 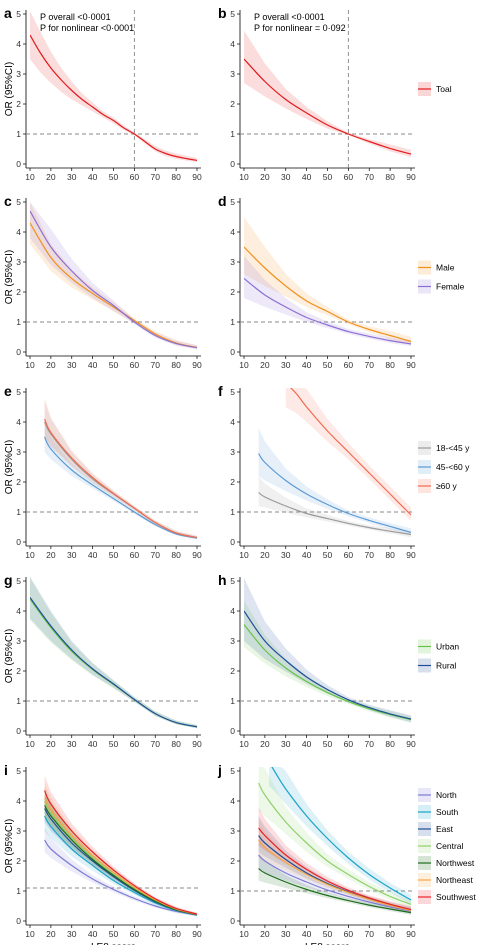 I want to click on series-line-Toal, so click(x=114, y=97).